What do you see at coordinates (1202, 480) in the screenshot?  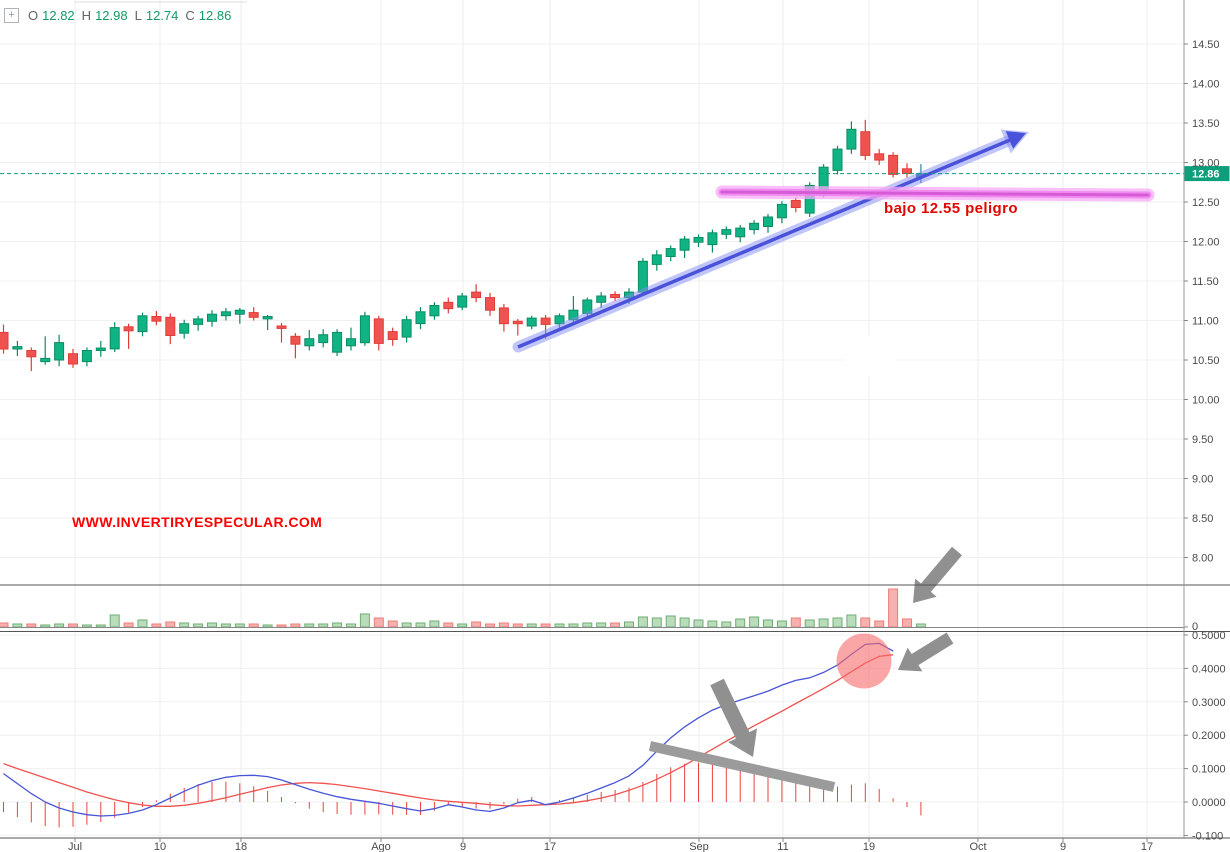 I see `svg-text: 9.00` at bounding box center [1202, 480].